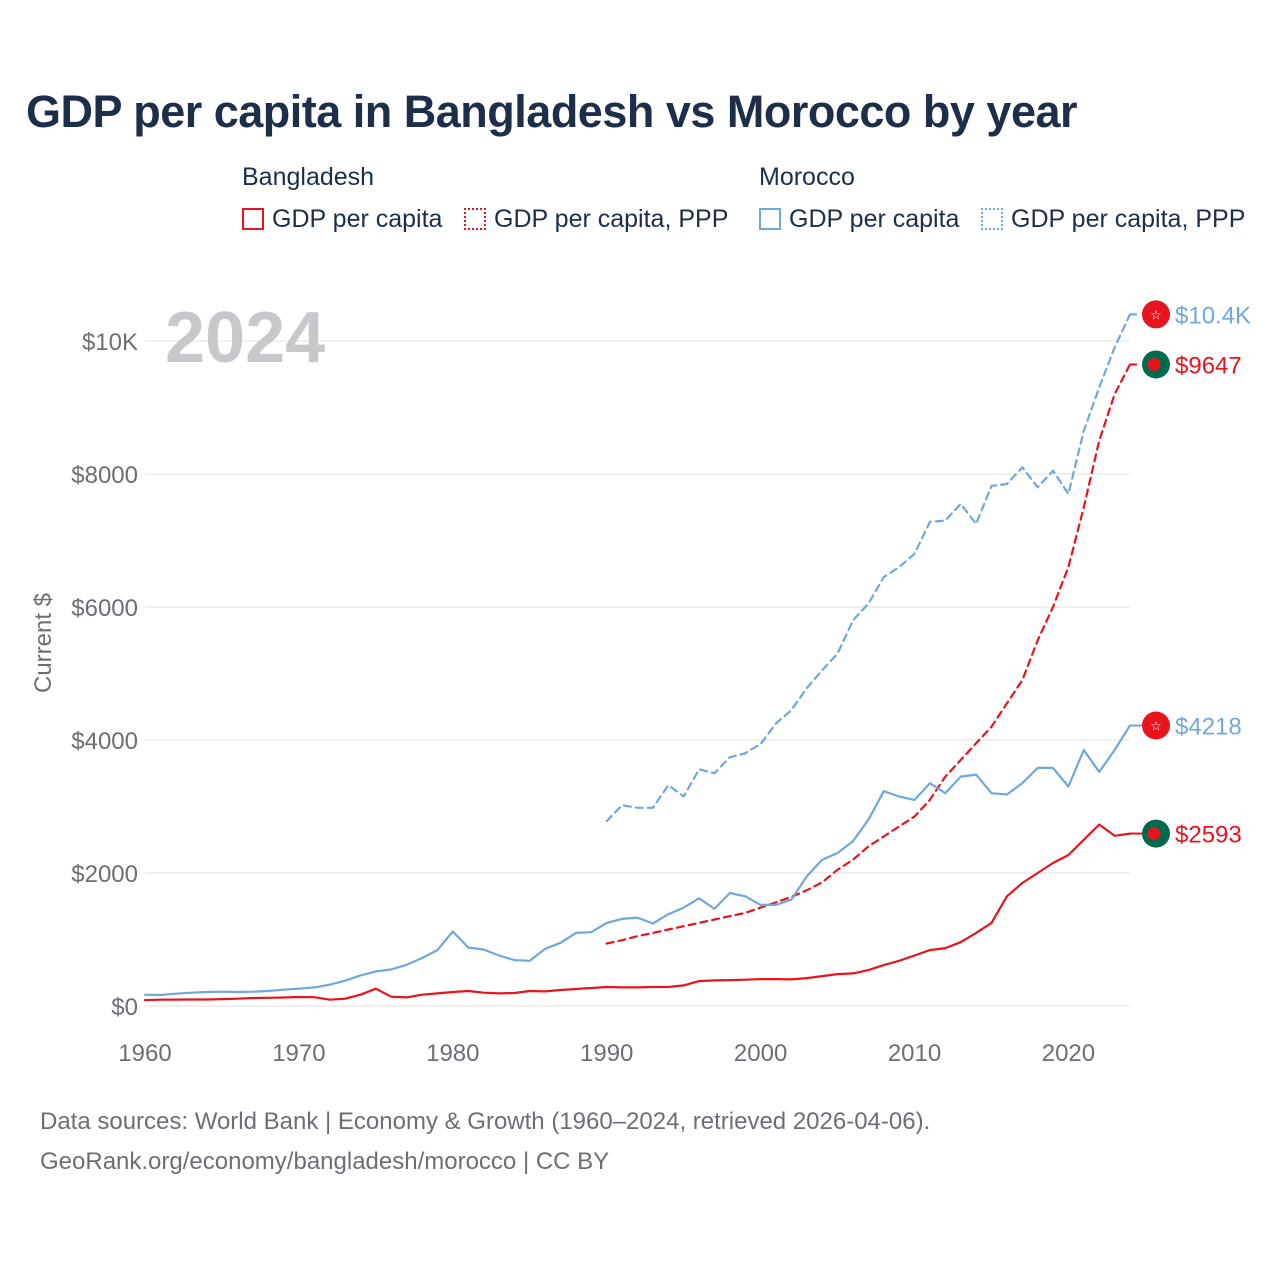 The image size is (1280, 1280). I want to click on x-tick-label: 1990, so click(606, 1053).